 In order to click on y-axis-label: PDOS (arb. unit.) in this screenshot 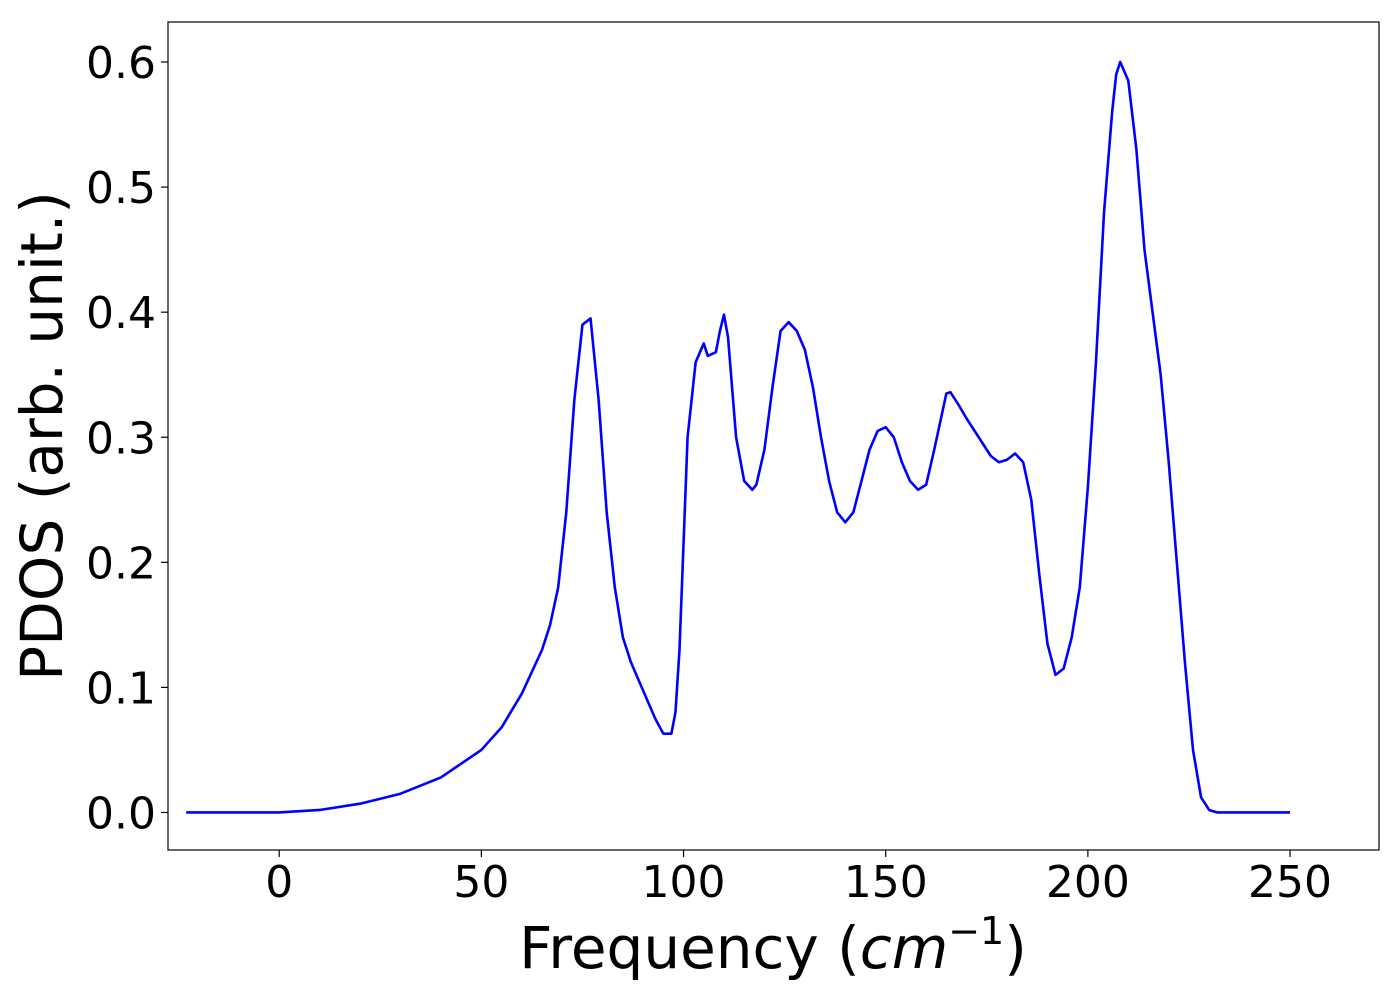, I will do `click(42, 436)`.